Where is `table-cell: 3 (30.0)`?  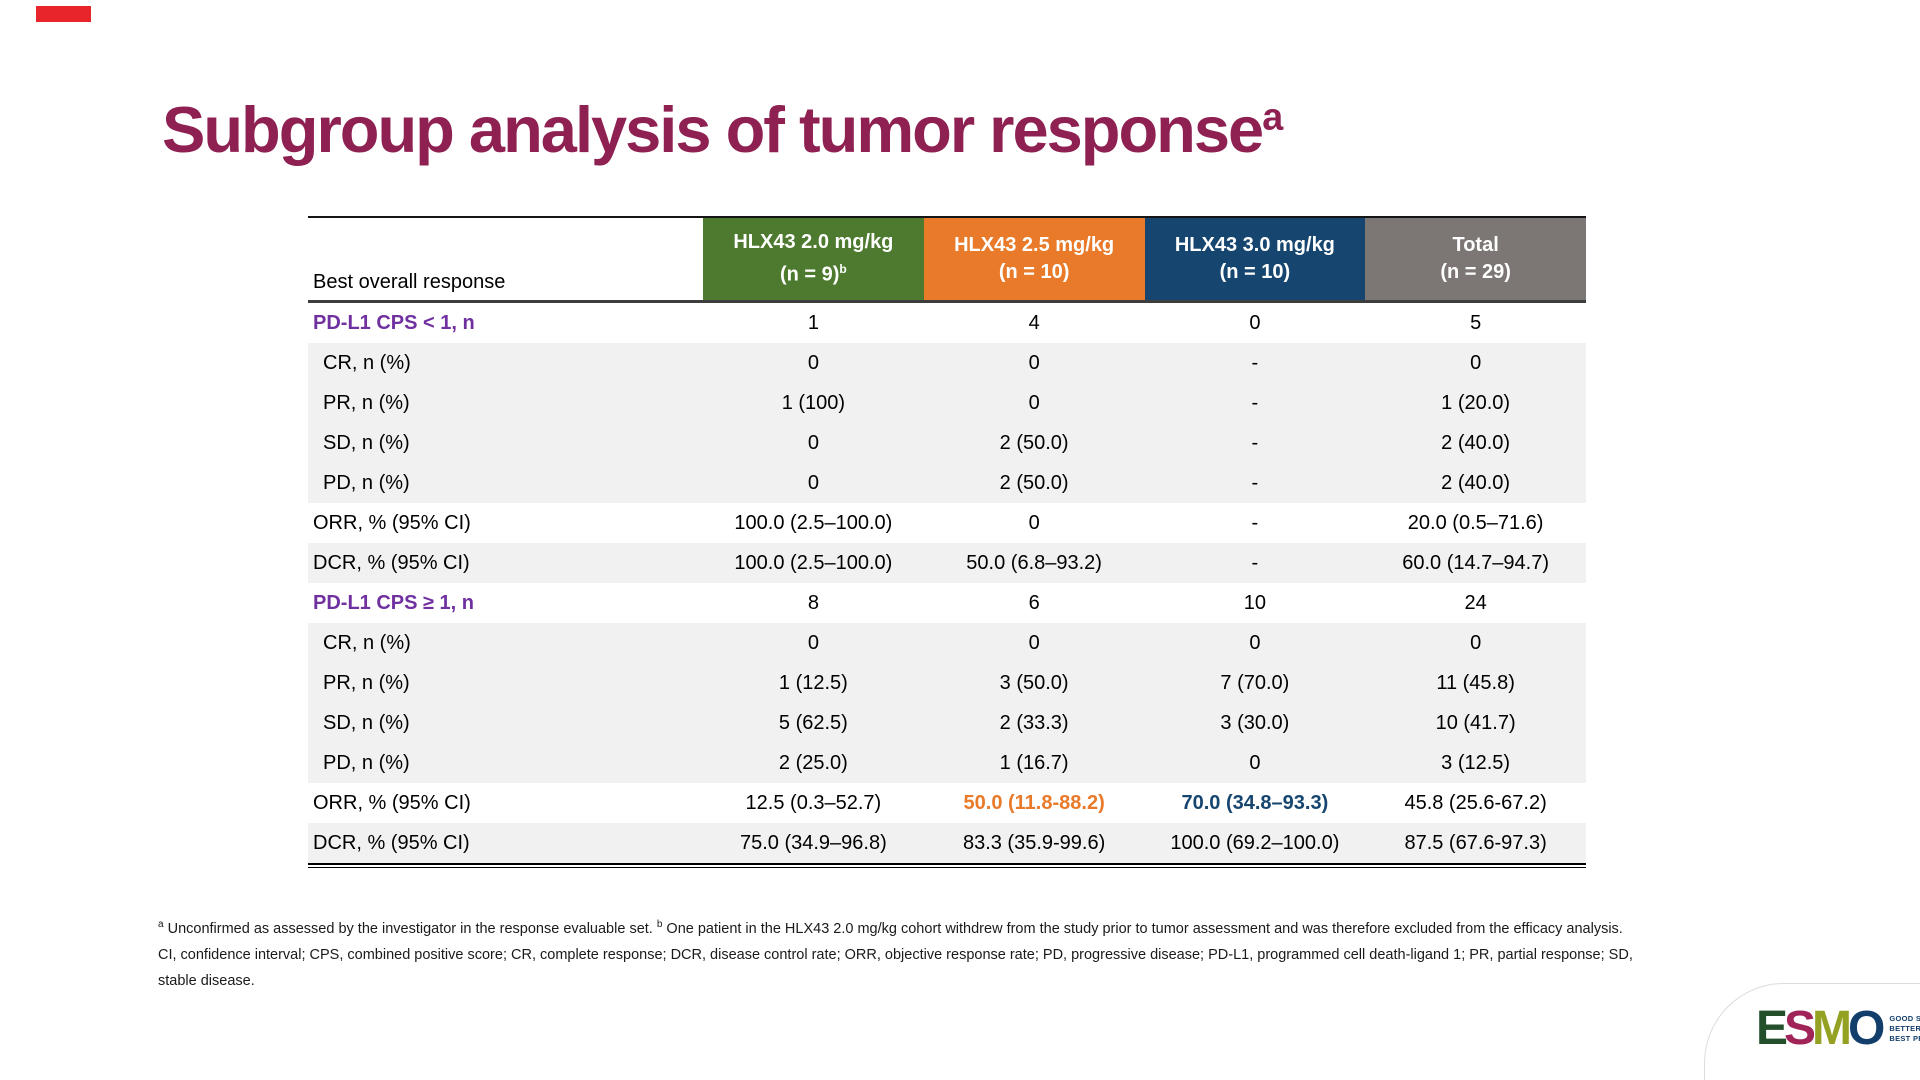
table-cell: 3 (30.0) is located at coordinates (1255, 722).